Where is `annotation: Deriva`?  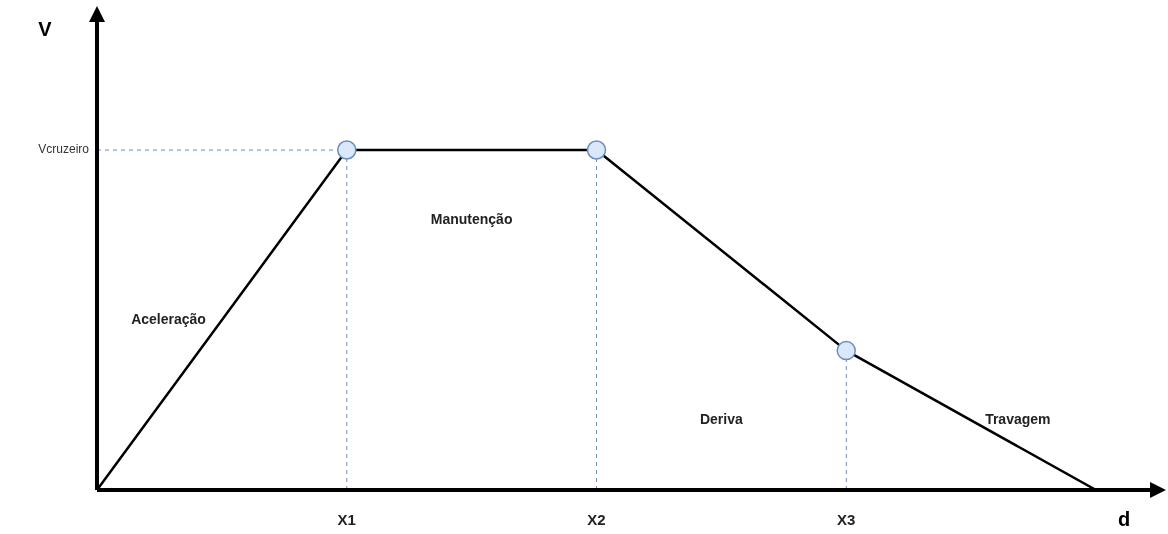 annotation: Deriva is located at coordinates (721, 419).